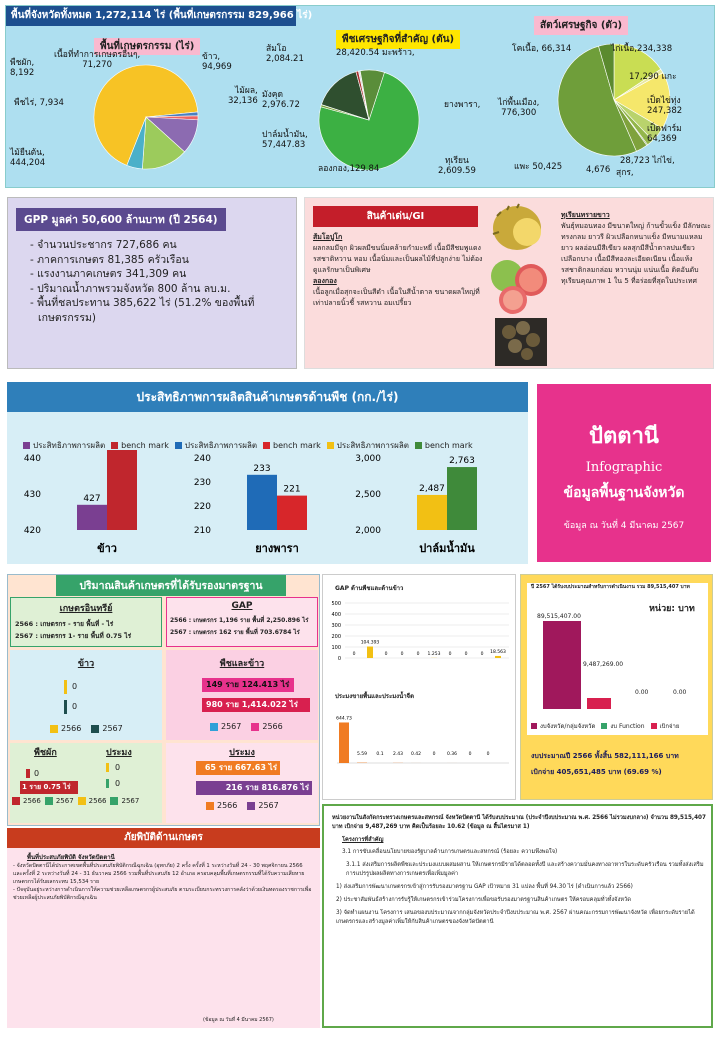 The image size is (720, 1040). What do you see at coordinates (75, 801) in the screenshot?
I see `veg-legend: 2566 2567 2566 2567` at bounding box center [75, 801].